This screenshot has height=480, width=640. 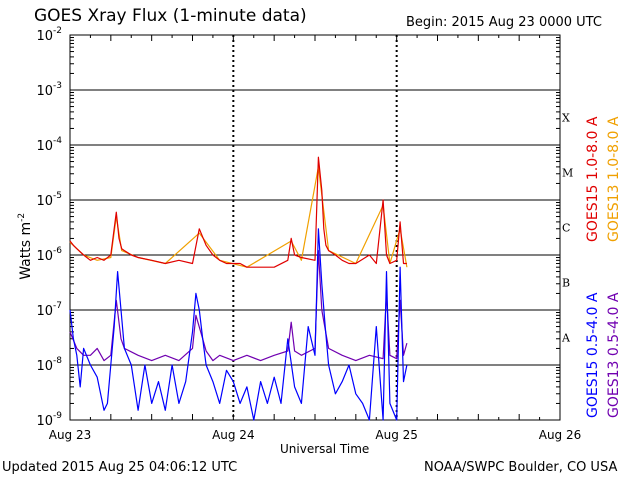 What do you see at coordinates (521, 467) in the screenshot?
I see `credit-text: NOAA/SWPC Boulder, CO USA` at bounding box center [521, 467].